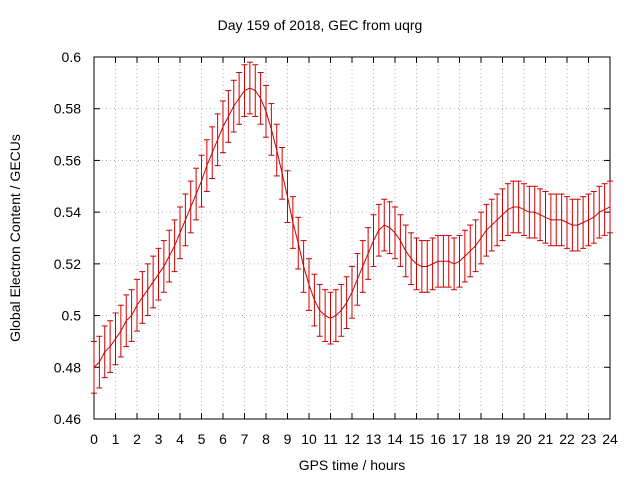  Describe the element at coordinates (546, 439) in the screenshot. I see `x-tick-label: 21` at that location.